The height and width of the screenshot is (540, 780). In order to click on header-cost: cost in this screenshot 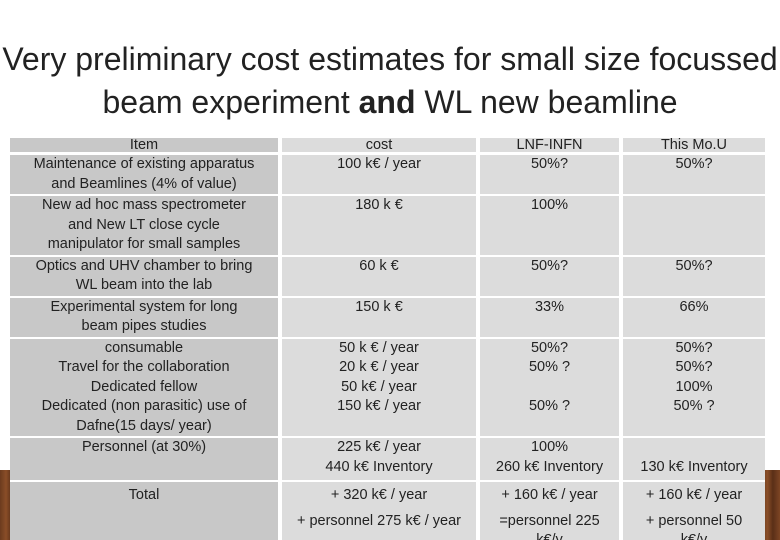, I will do `click(380, 146)`.